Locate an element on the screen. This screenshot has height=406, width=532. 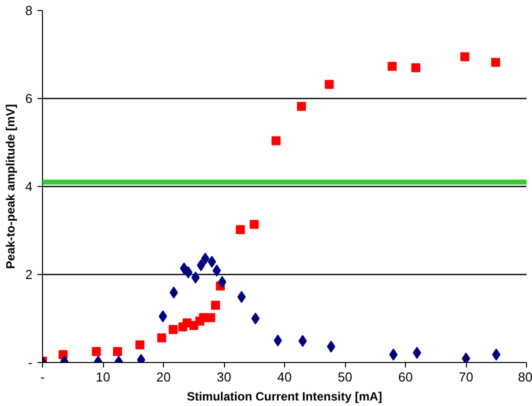
x-tick-label: 80 is located at coordinates (525, 377).